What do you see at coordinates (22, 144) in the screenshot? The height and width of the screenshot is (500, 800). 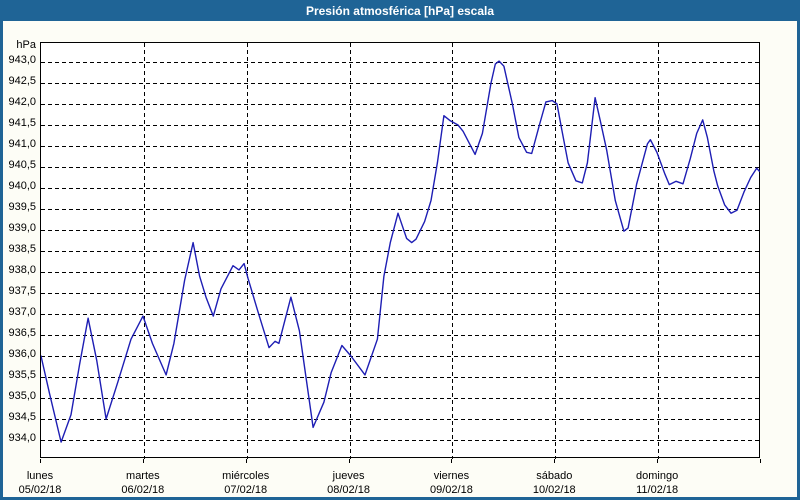 I see `y-tick-label: 941,0` at bounding box center [22, 144].